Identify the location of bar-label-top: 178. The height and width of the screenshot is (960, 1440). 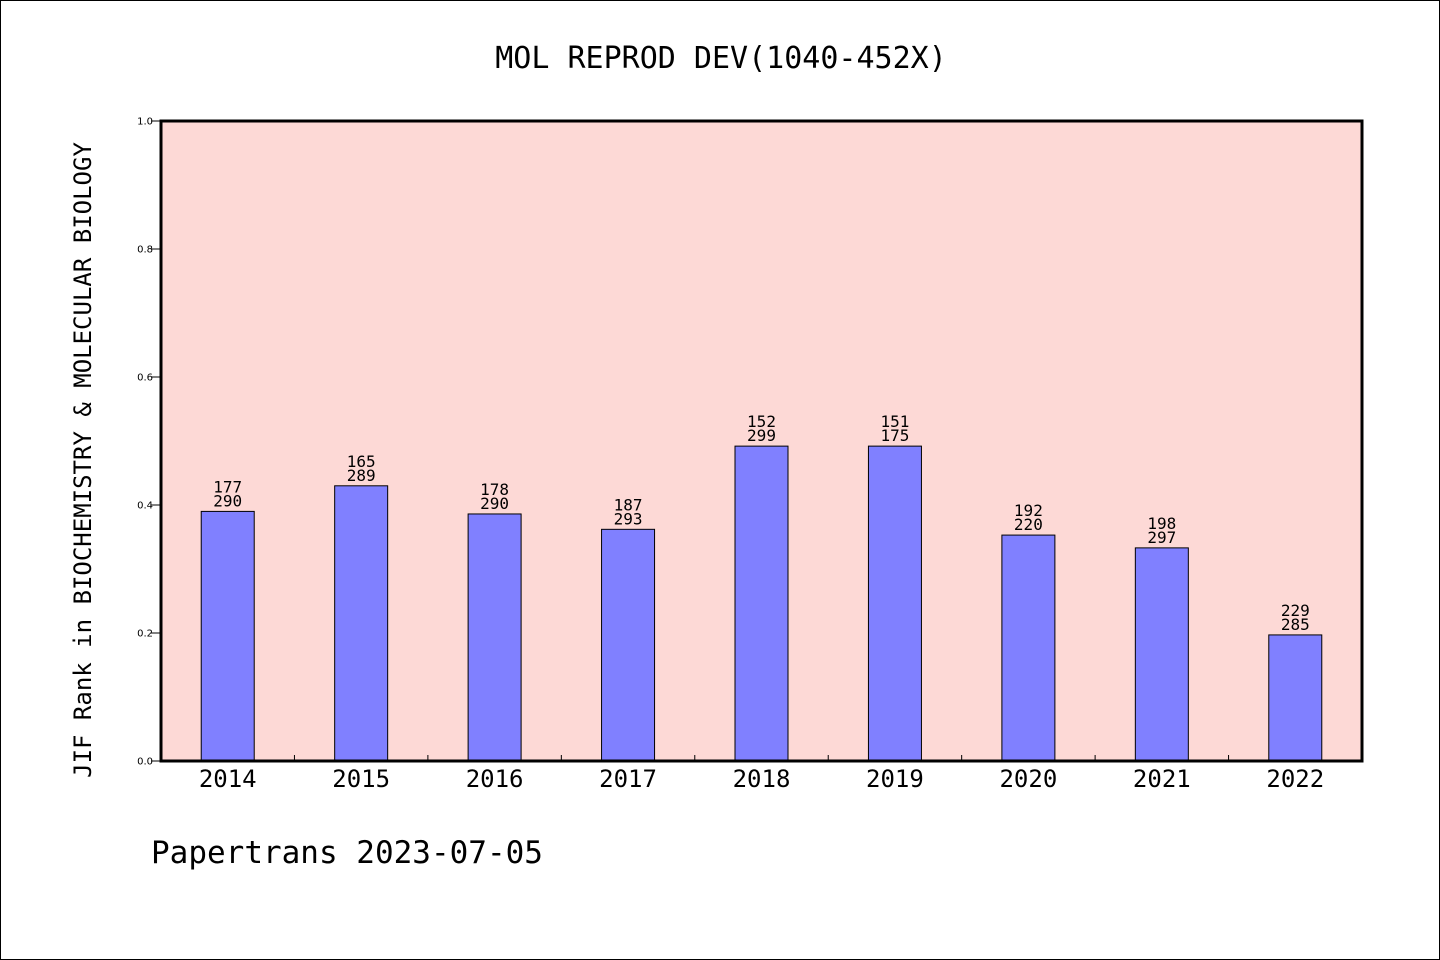
(494, 489).